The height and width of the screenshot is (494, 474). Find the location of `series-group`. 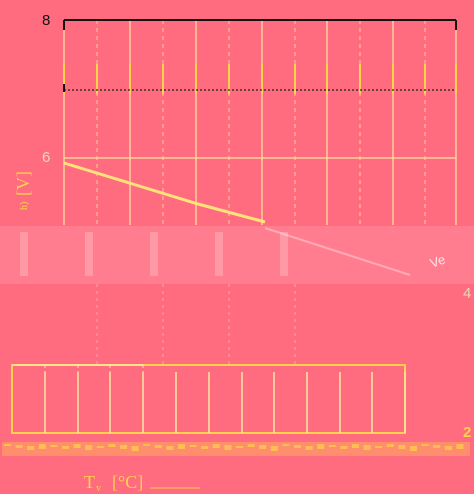

series-group is located at coordinates (164, 192).